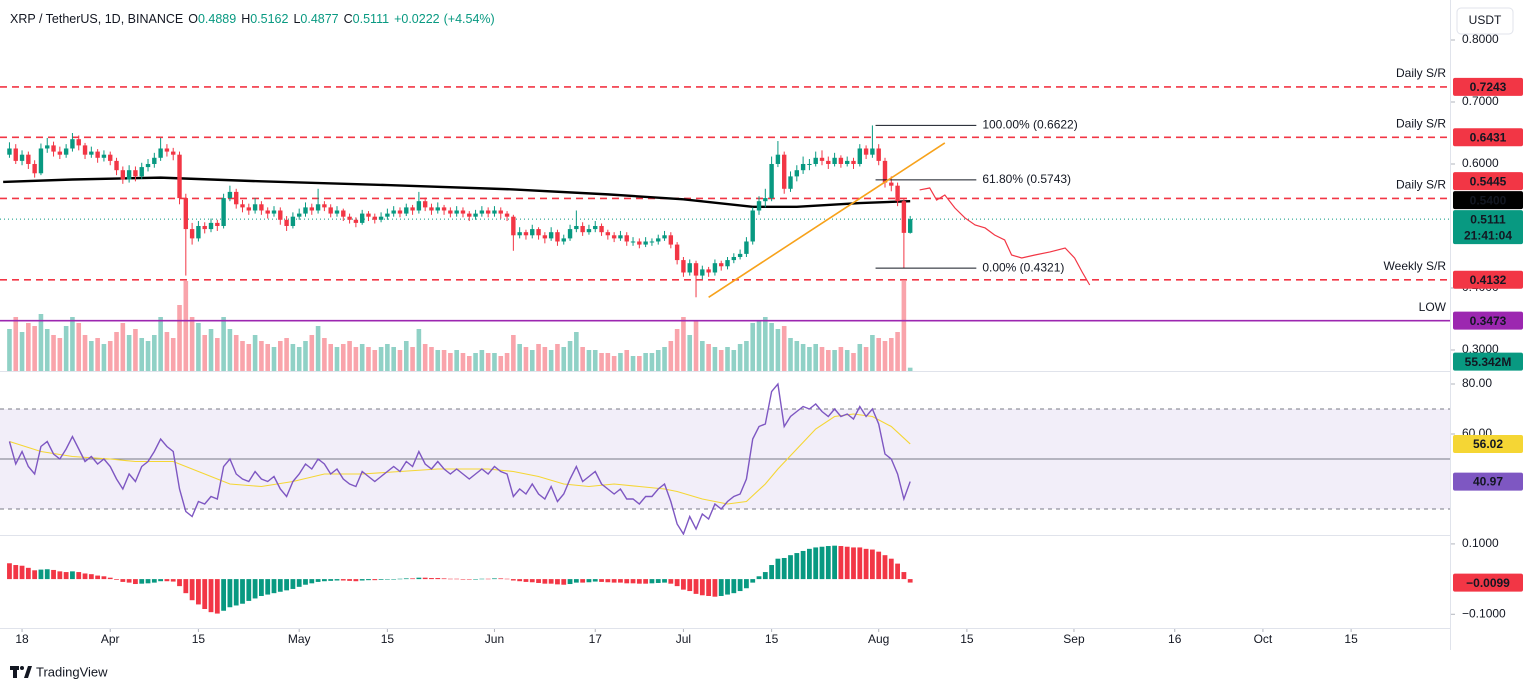 This screenshot has height=691, width=1536. Describe the element at coordinates (417, 19) in the screenshot. I see `change: +0.0222` at that location.